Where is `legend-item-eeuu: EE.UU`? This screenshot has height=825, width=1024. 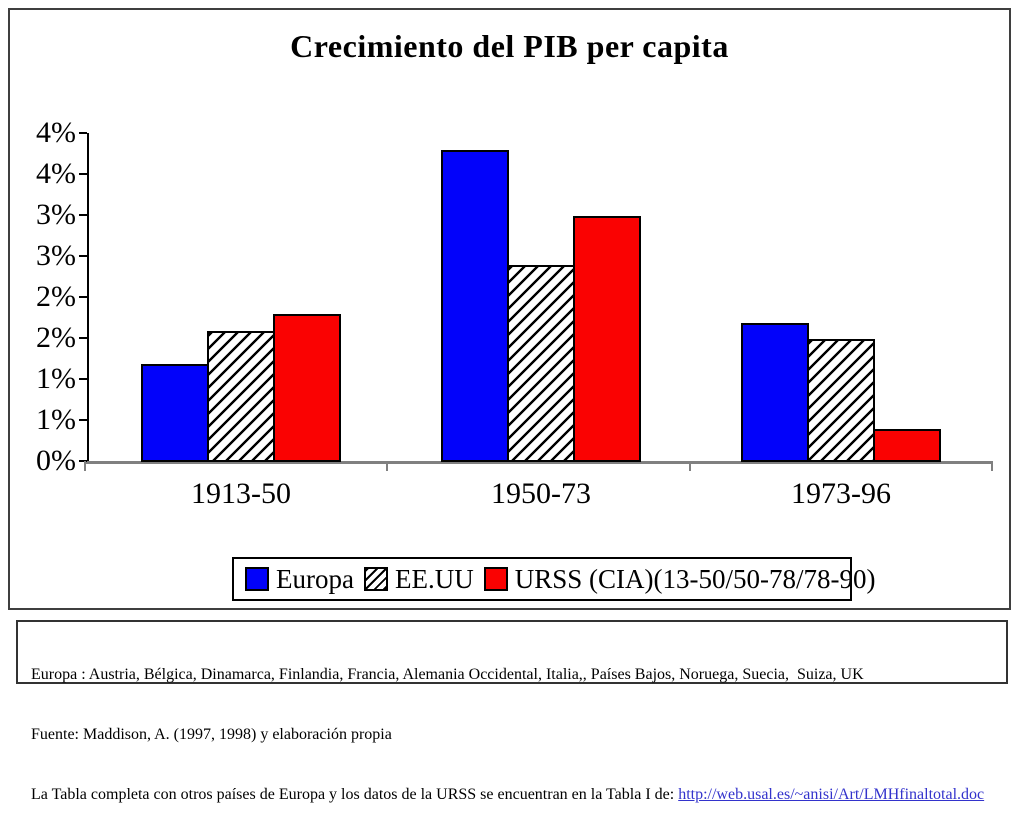 legend-item-eeuu: EE.UU is located at coordinates (418, 579).